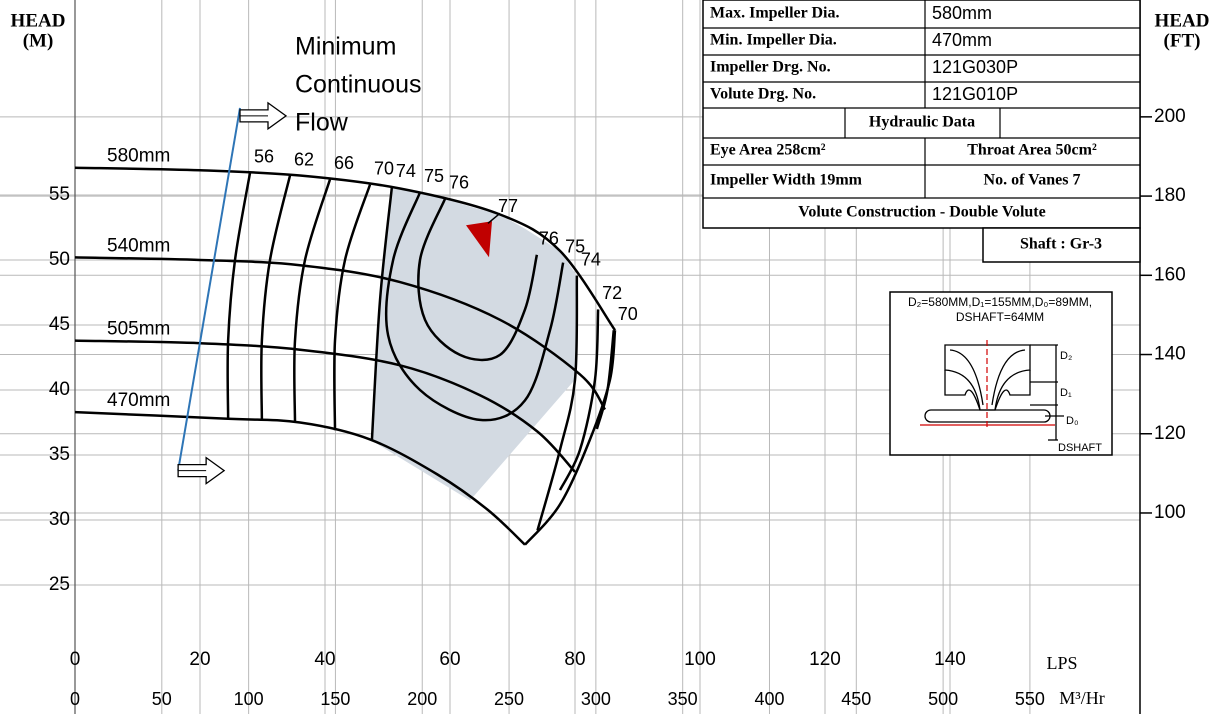 Image resolution: width=1219 pixels, height=714 pixels. Describe the element at coordinates (975, 67) in the screenshot. I see `table-cell: 121G030P` at that location.